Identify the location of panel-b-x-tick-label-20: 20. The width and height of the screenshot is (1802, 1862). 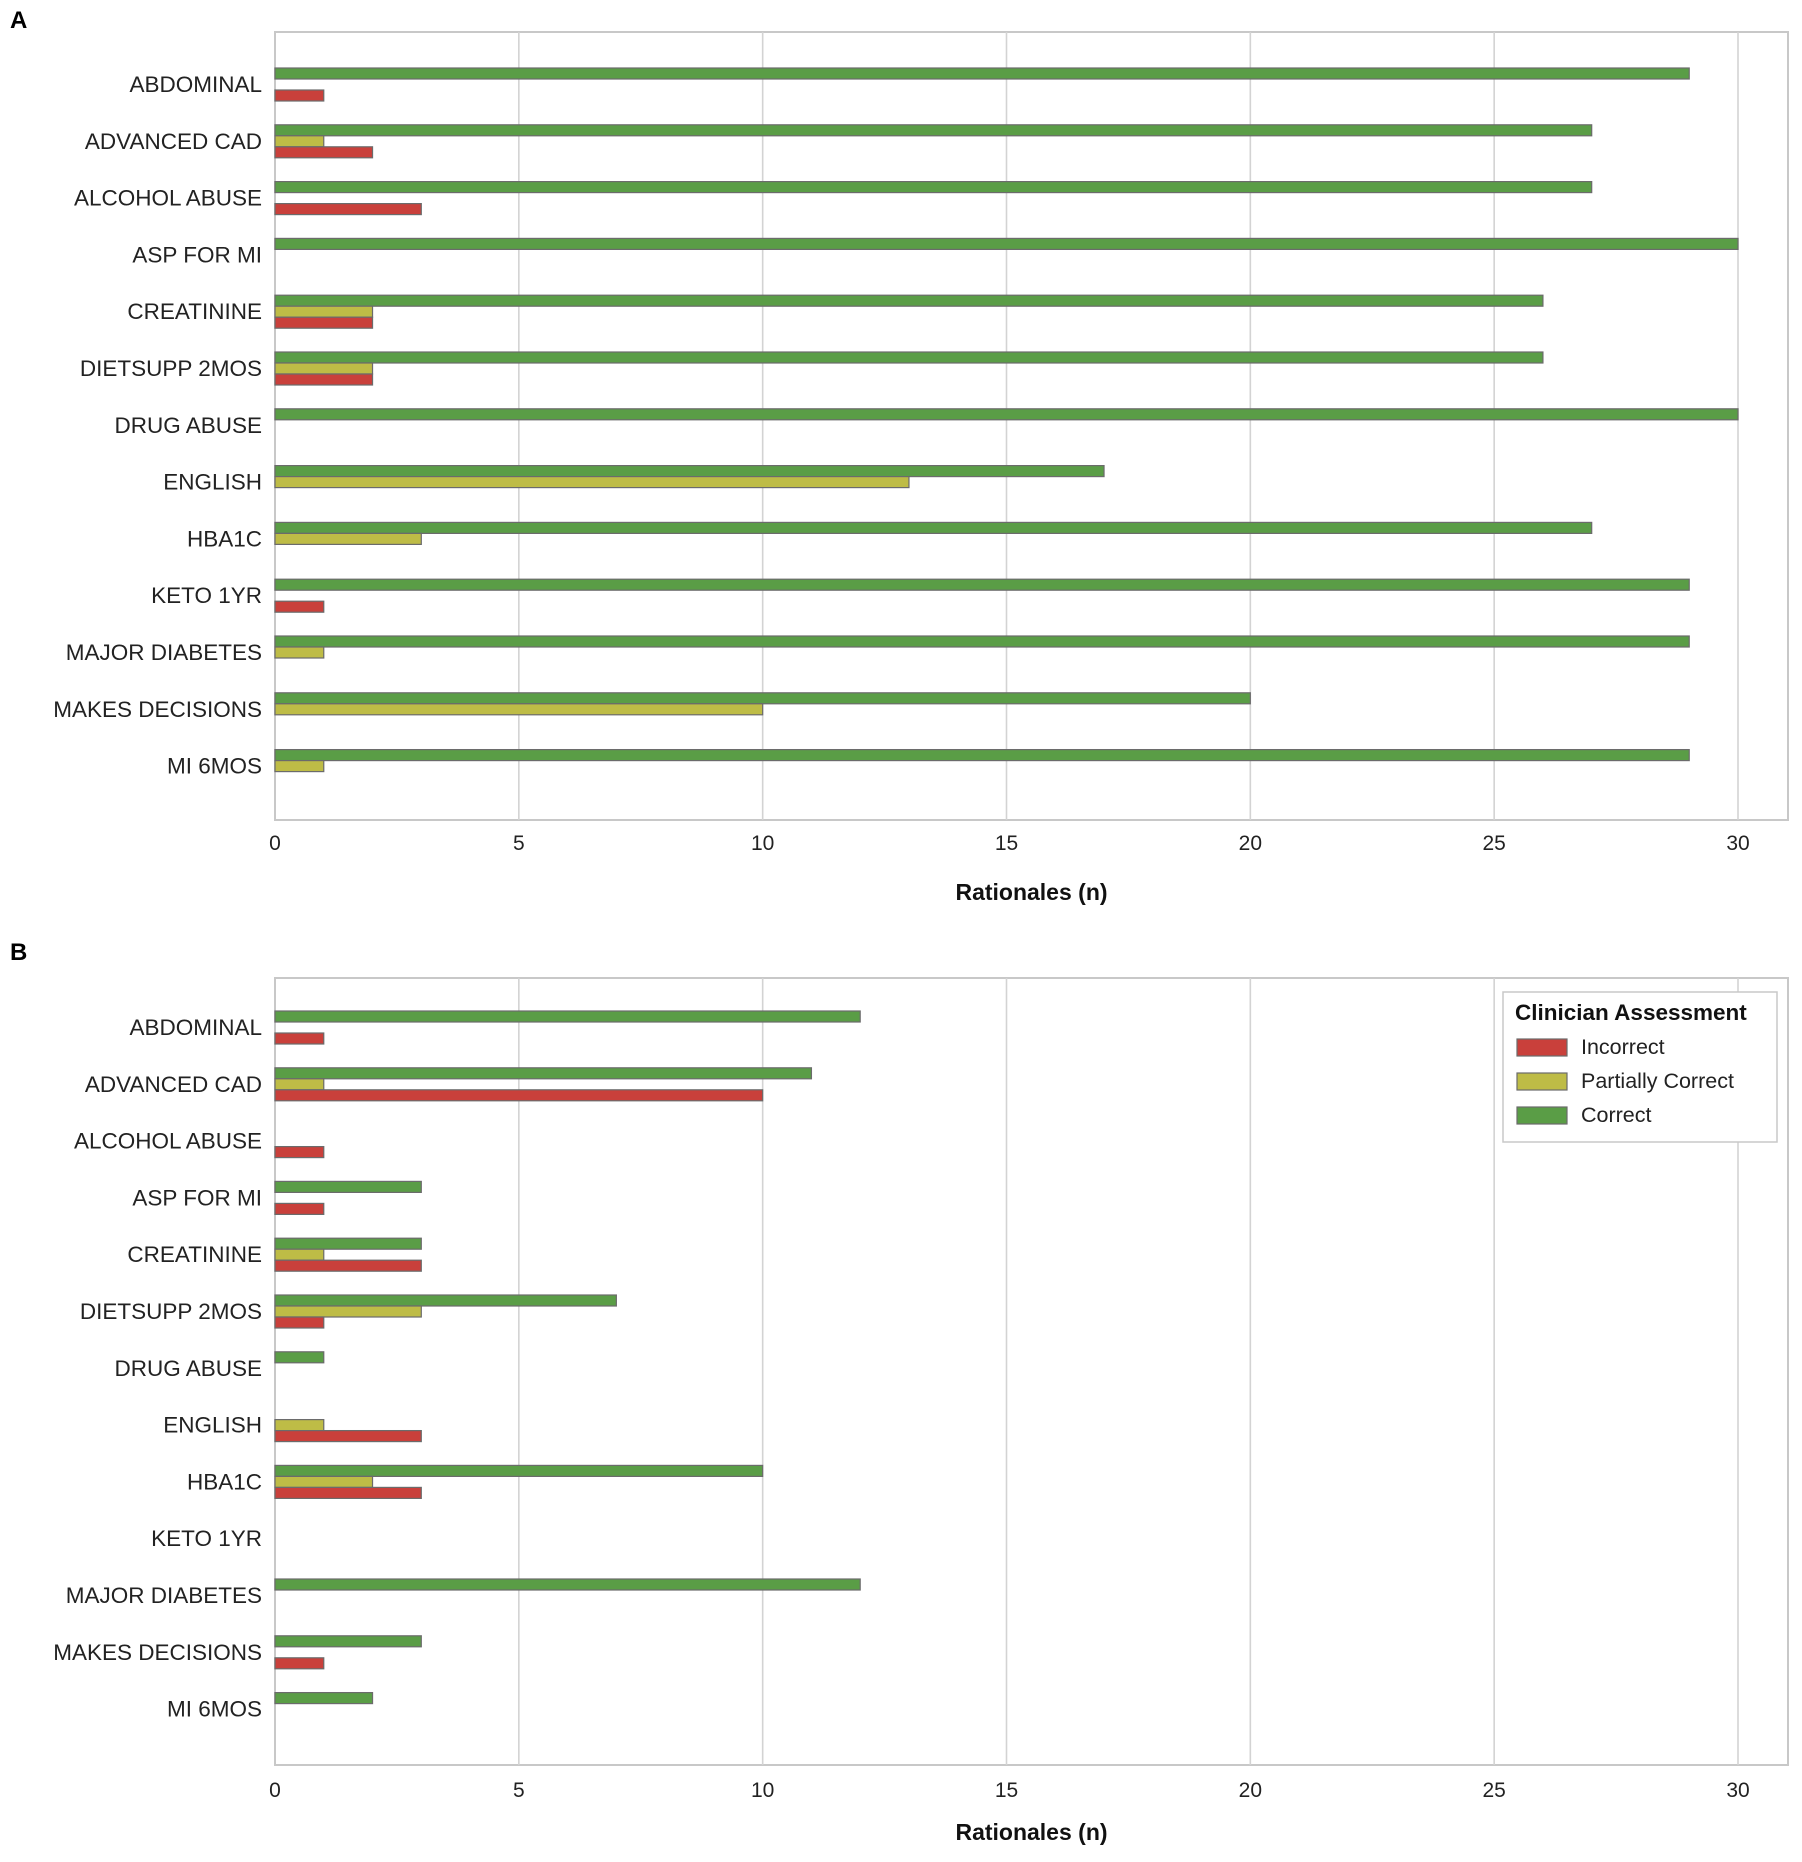
(1250, 1790).